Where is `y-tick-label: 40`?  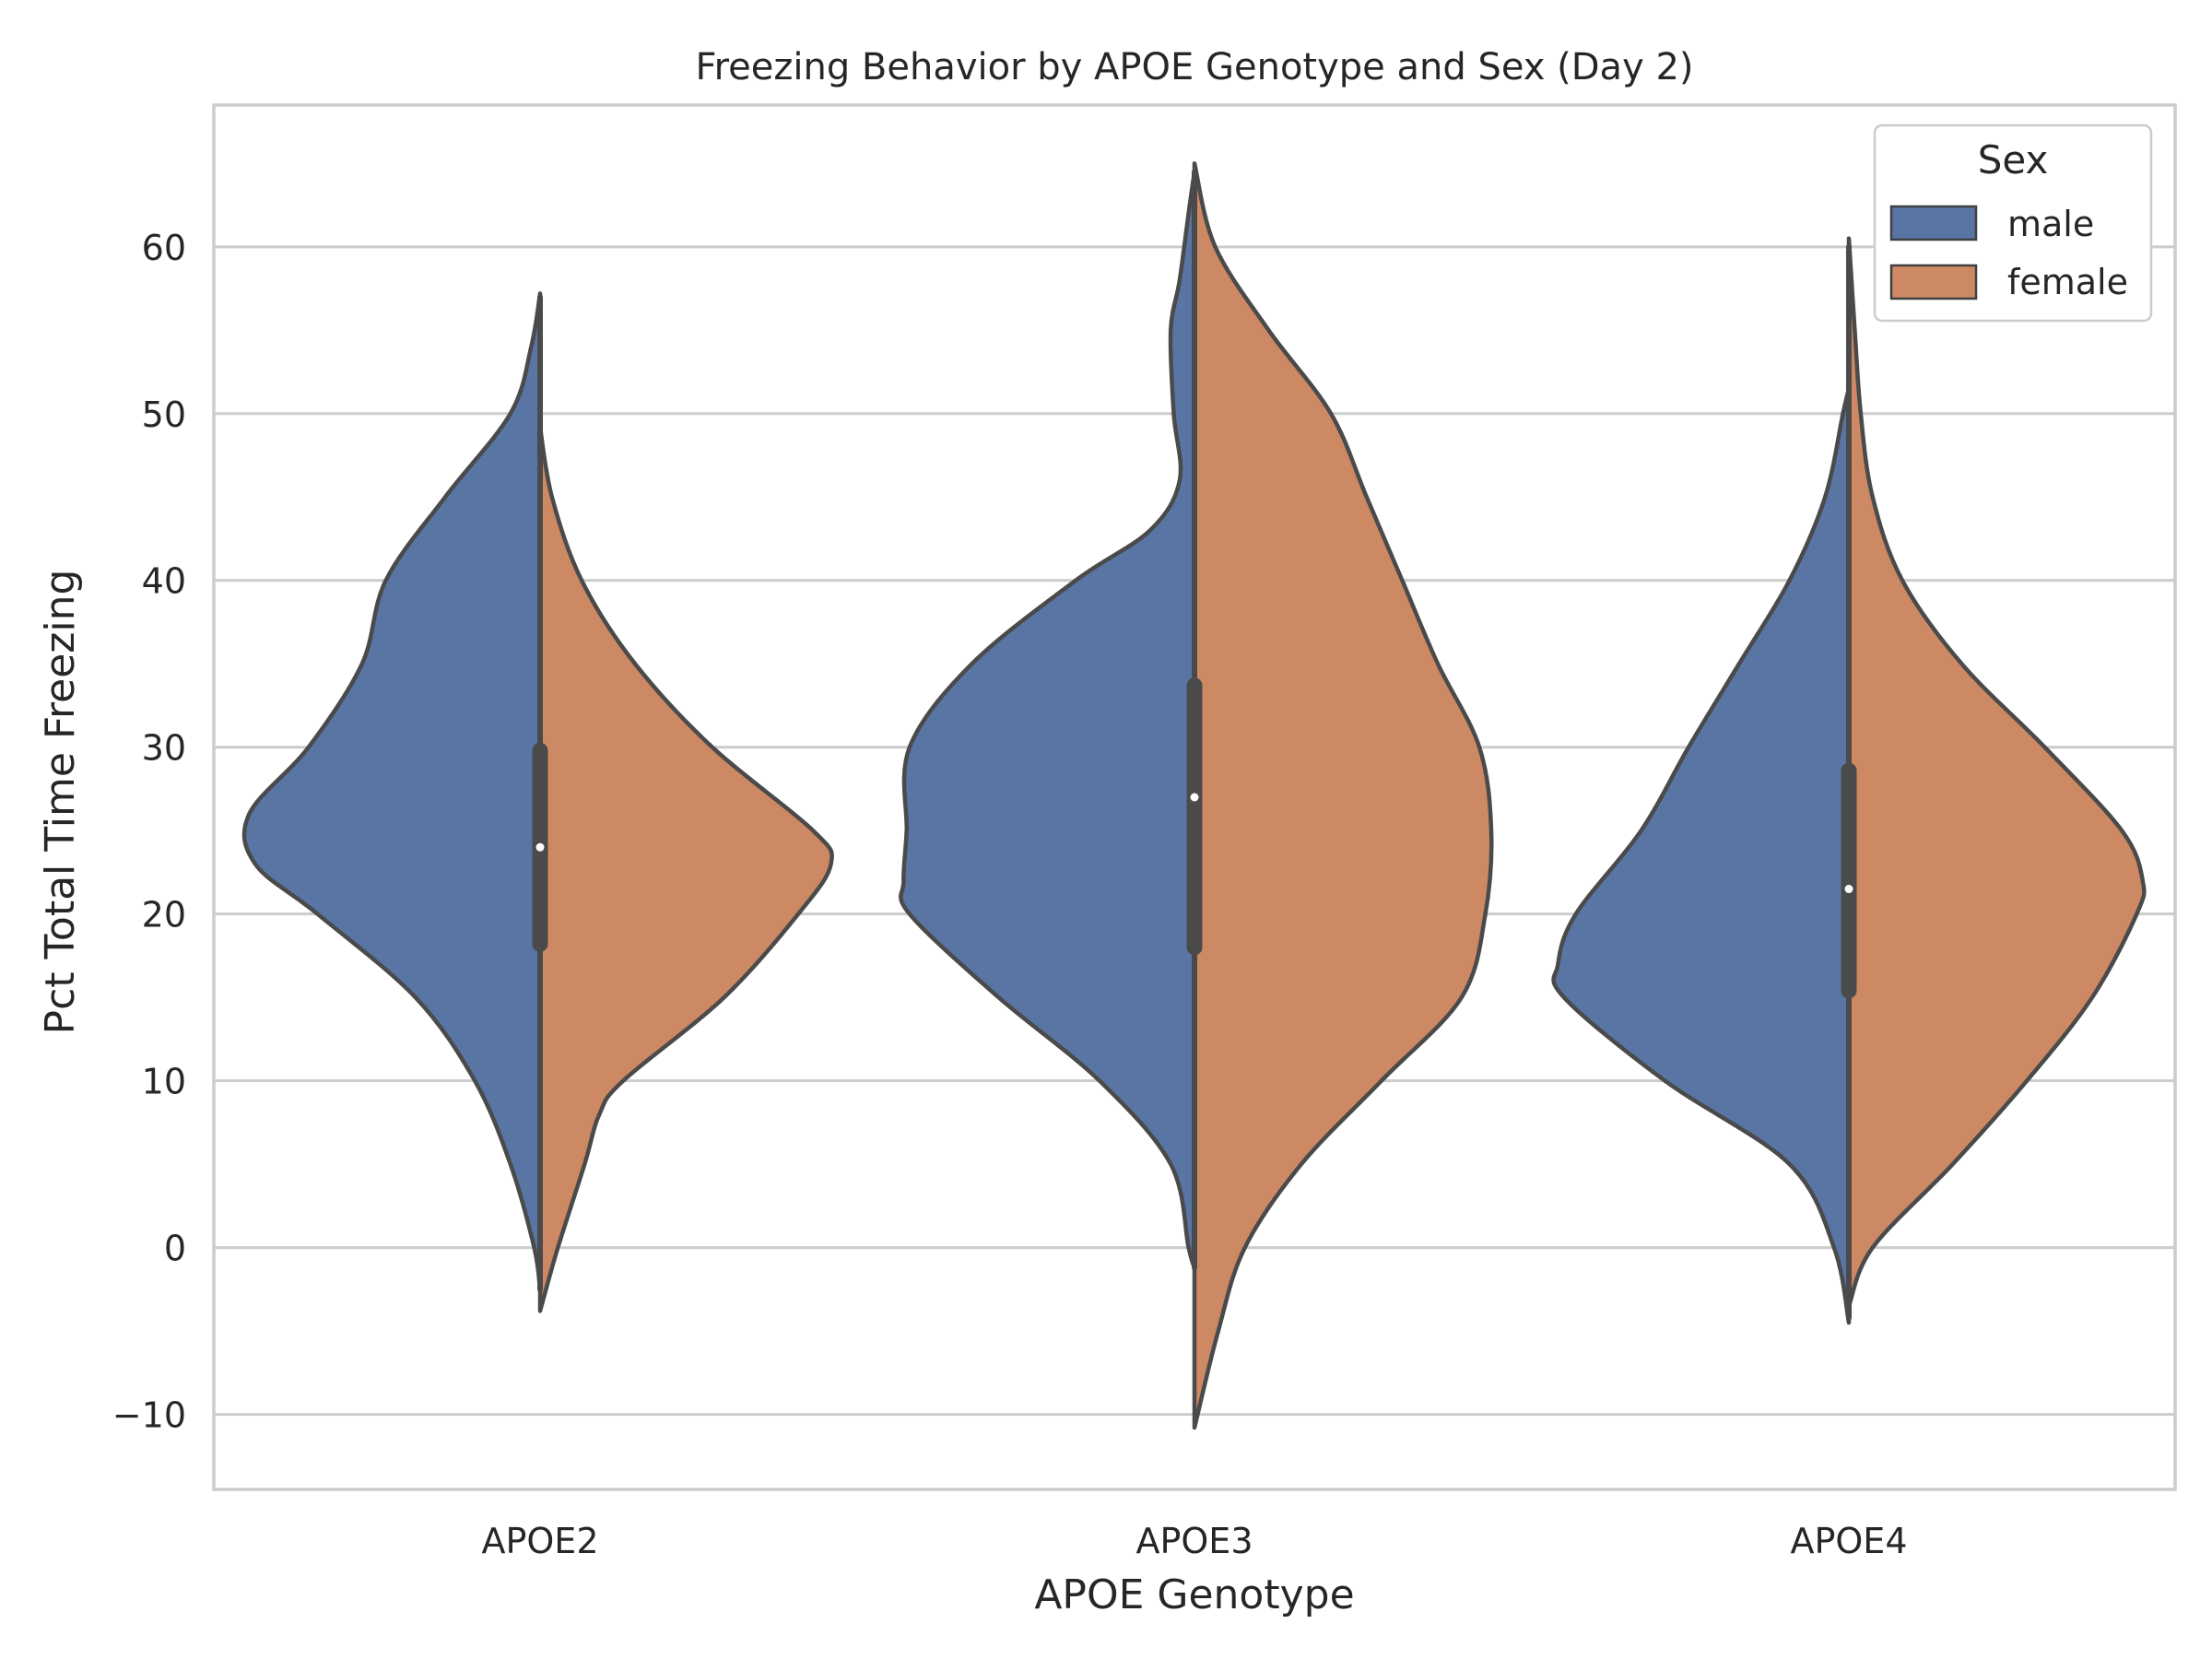 y-tick-label: 40 is located at coordinates (164, 581).